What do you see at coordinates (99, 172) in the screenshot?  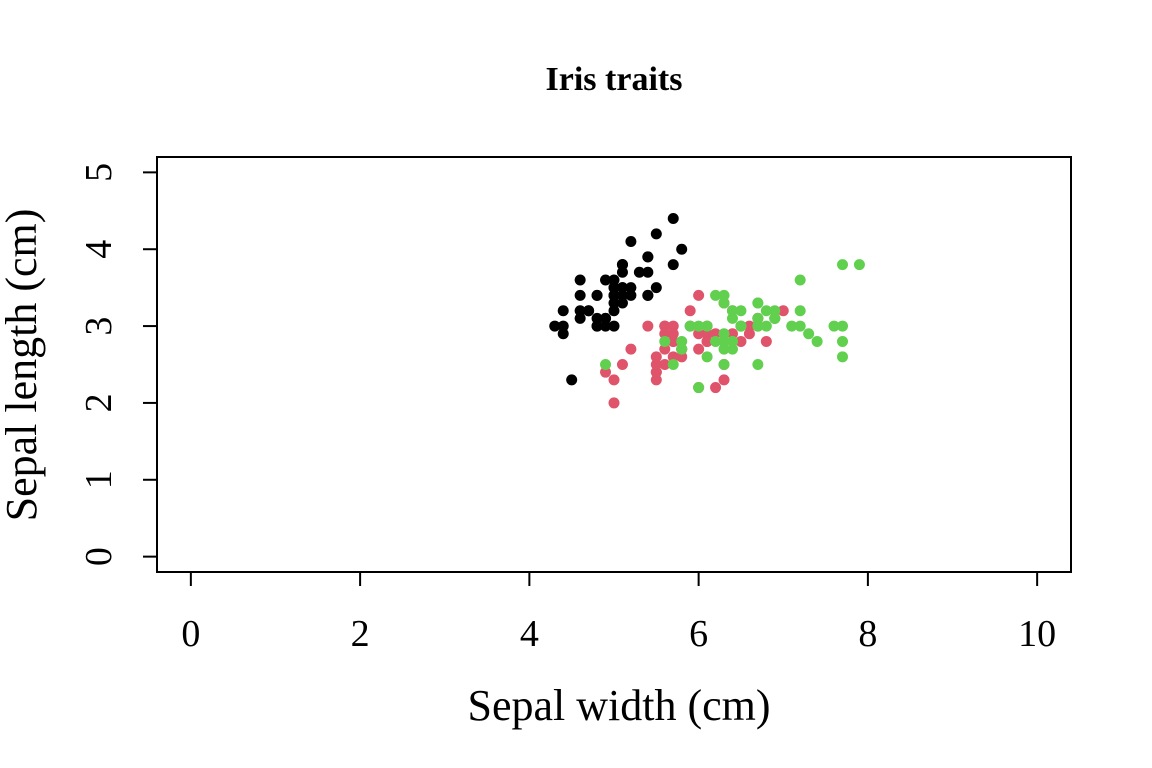 I see `y-tick-label: 5` at bounding box center [99, 172].